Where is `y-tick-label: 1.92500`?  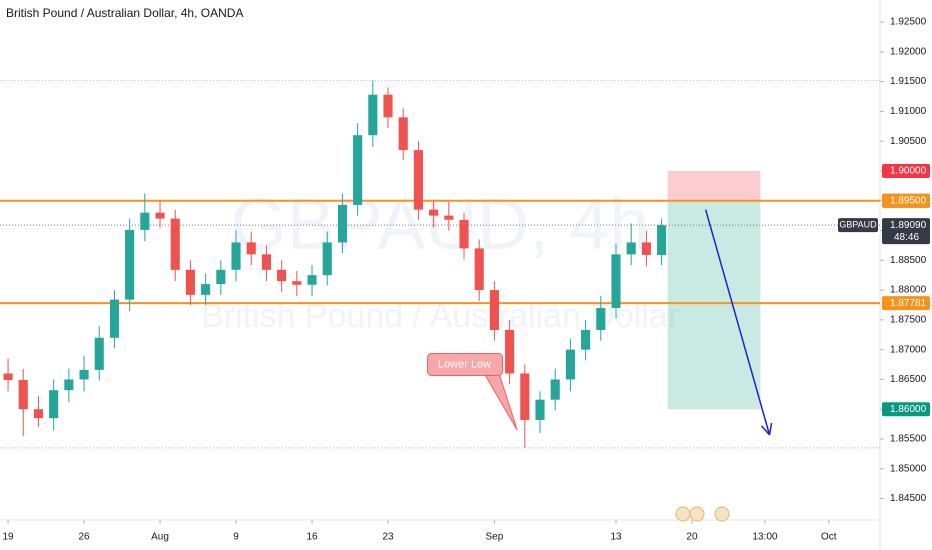
y-tick-label: 1.92500 is located at coordinates (908, 22).